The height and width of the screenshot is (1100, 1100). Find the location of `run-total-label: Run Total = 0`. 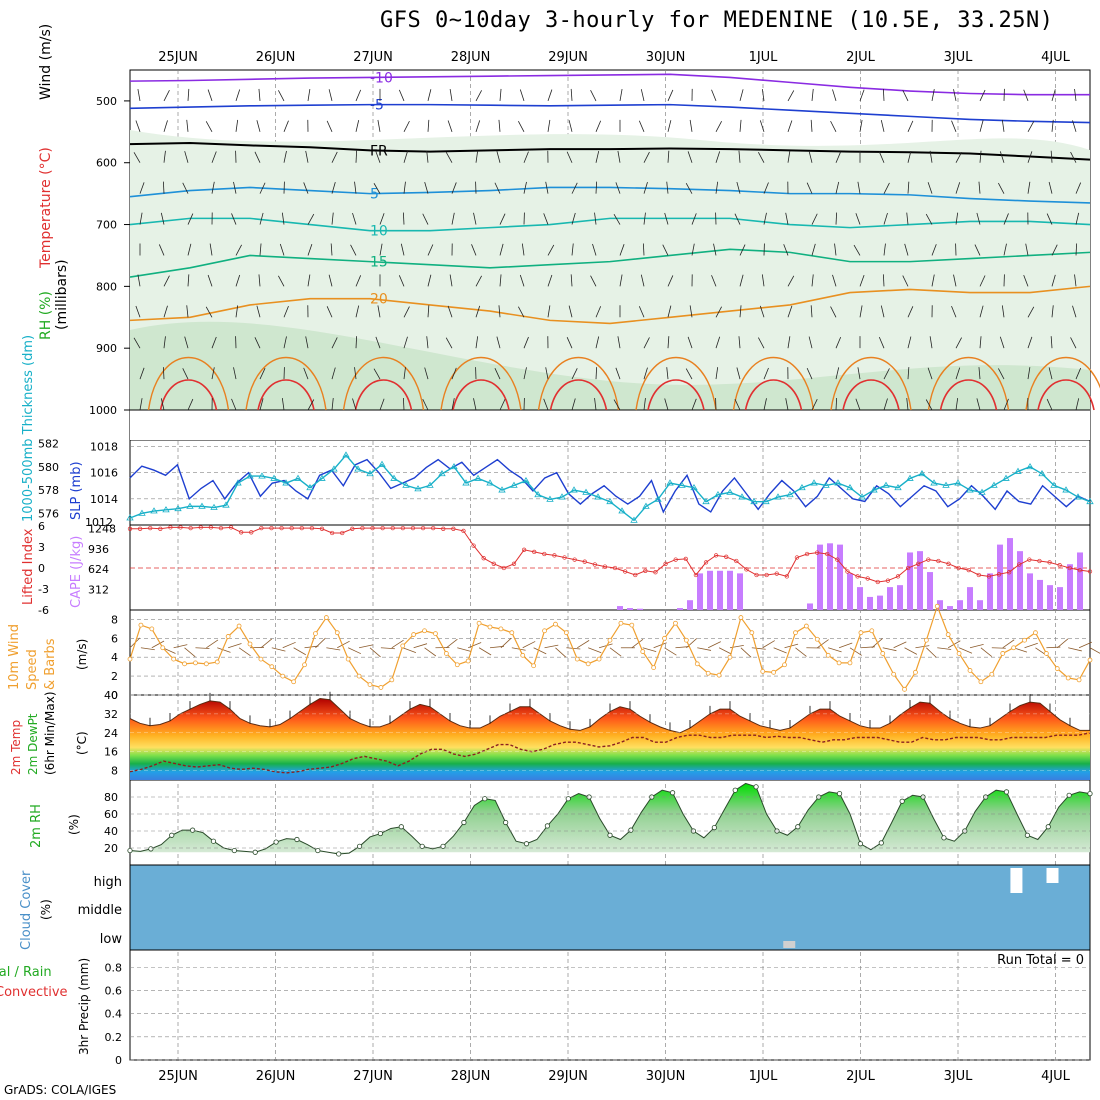

run-total-label: Run Total = 0 is located at coordinates (1040, 960).